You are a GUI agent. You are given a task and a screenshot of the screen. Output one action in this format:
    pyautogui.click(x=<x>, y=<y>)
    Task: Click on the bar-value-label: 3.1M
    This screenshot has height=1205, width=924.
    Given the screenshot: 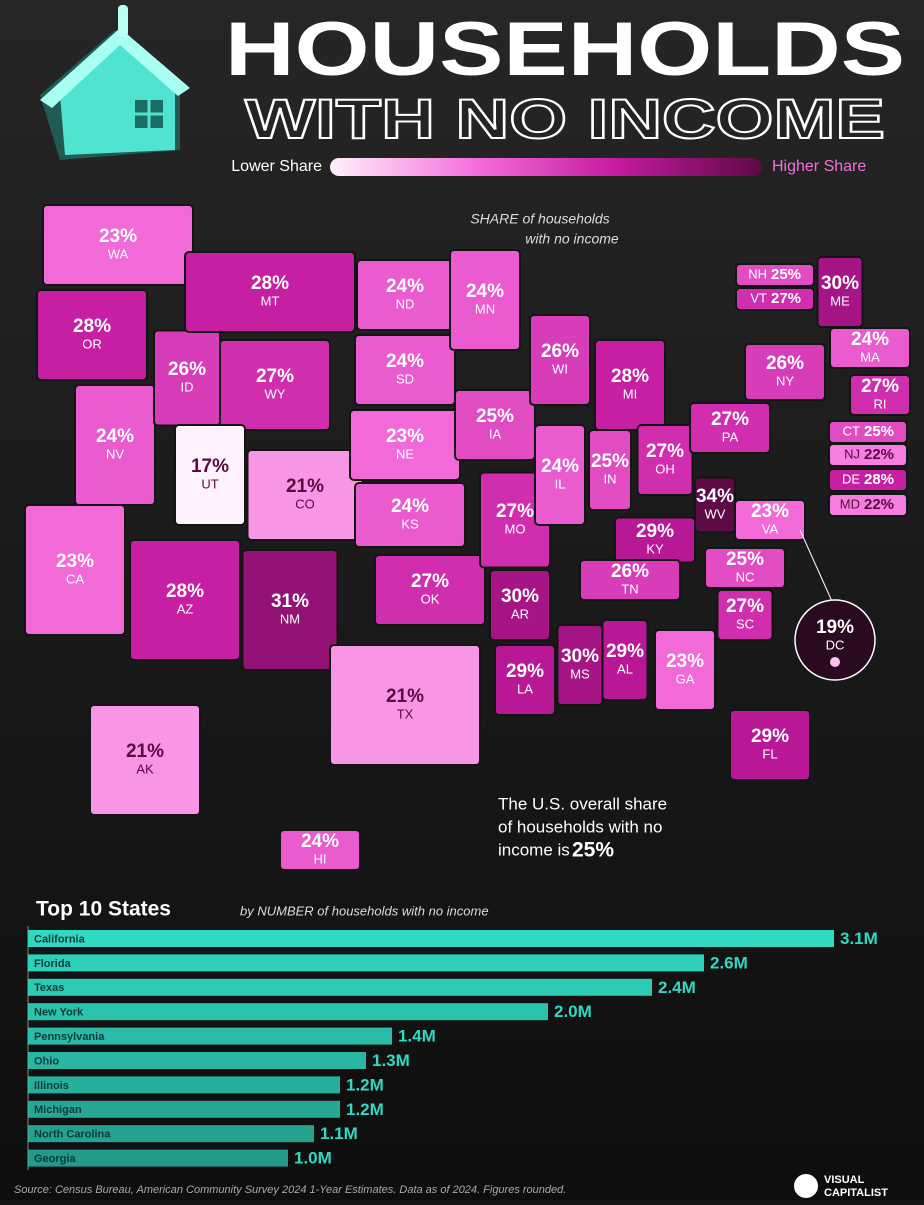 What is the action you would take?
    pyautogui.click(x=859, y=938)
    